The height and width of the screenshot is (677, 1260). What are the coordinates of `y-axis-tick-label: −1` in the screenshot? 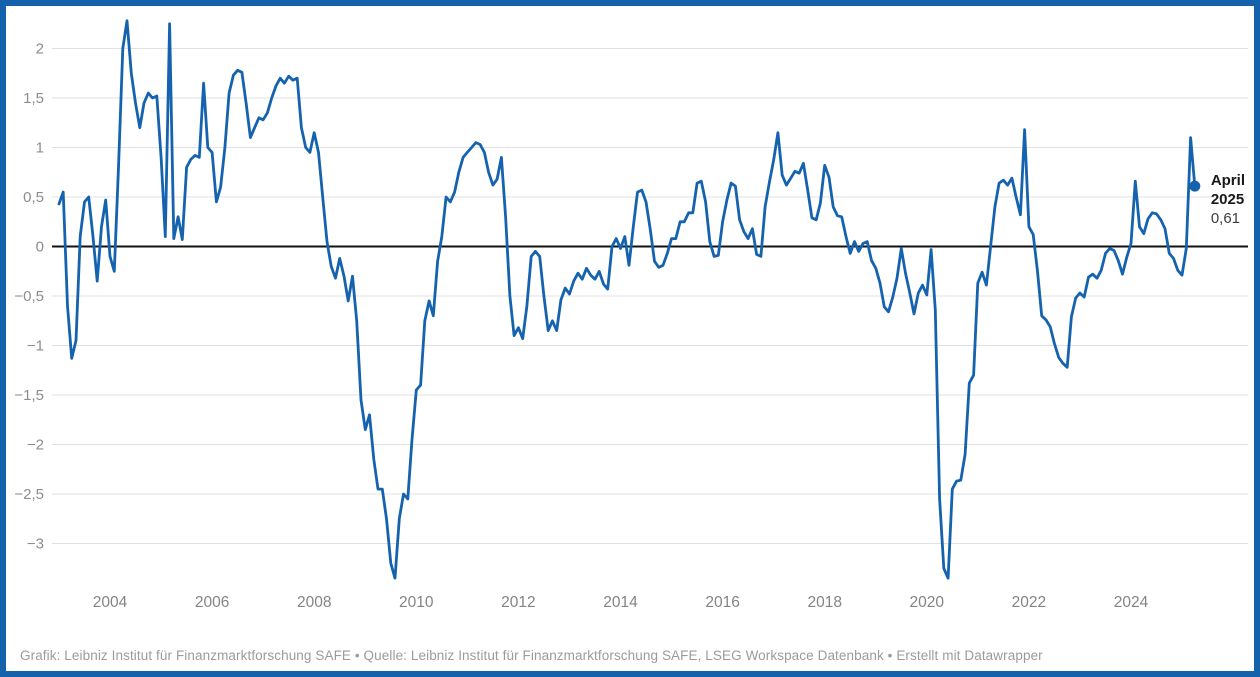 It's located at (35, 346).